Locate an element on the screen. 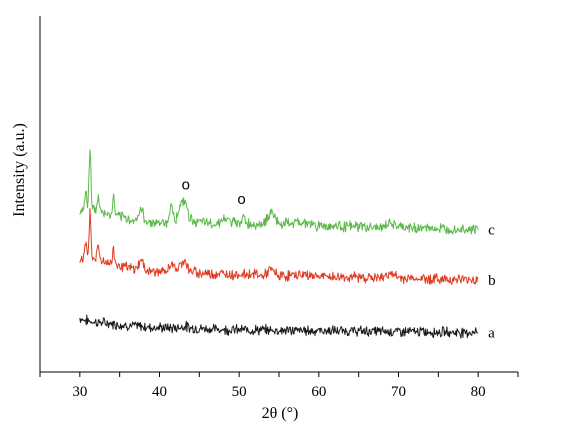 The width and height of the screenshot is (581, 431). x-axis-title: 2θ (°) is located at coordinates (280, 413).